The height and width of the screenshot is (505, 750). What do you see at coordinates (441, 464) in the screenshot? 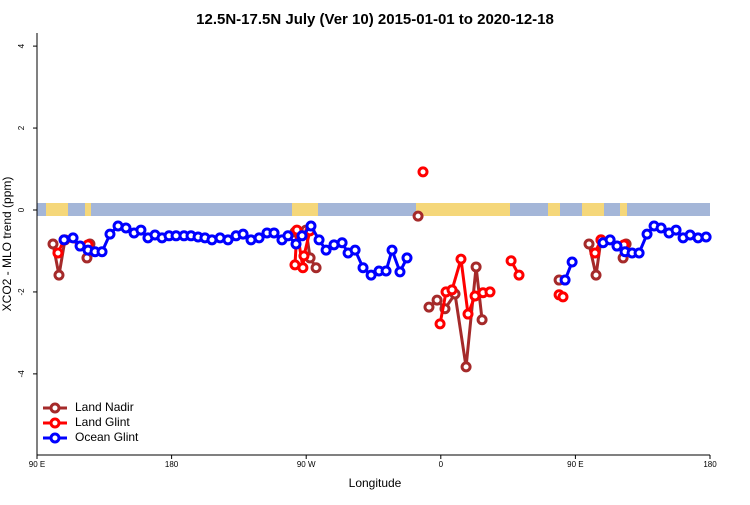
I see `x-tick-label: 0` at bounding box center [441, 464].